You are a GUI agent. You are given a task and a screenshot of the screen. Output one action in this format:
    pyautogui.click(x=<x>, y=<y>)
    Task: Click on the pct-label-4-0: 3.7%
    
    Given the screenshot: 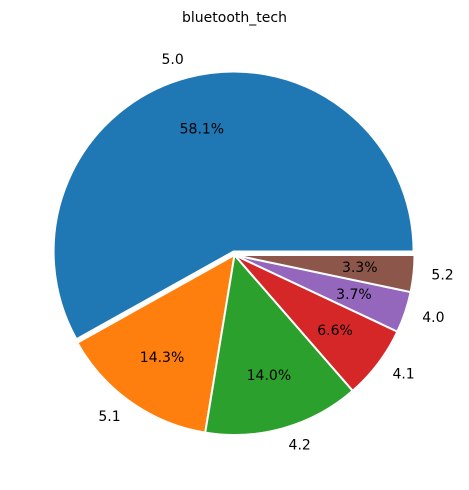 What is the action you would take?
    pyautogui.click(x=354, y=295)
    